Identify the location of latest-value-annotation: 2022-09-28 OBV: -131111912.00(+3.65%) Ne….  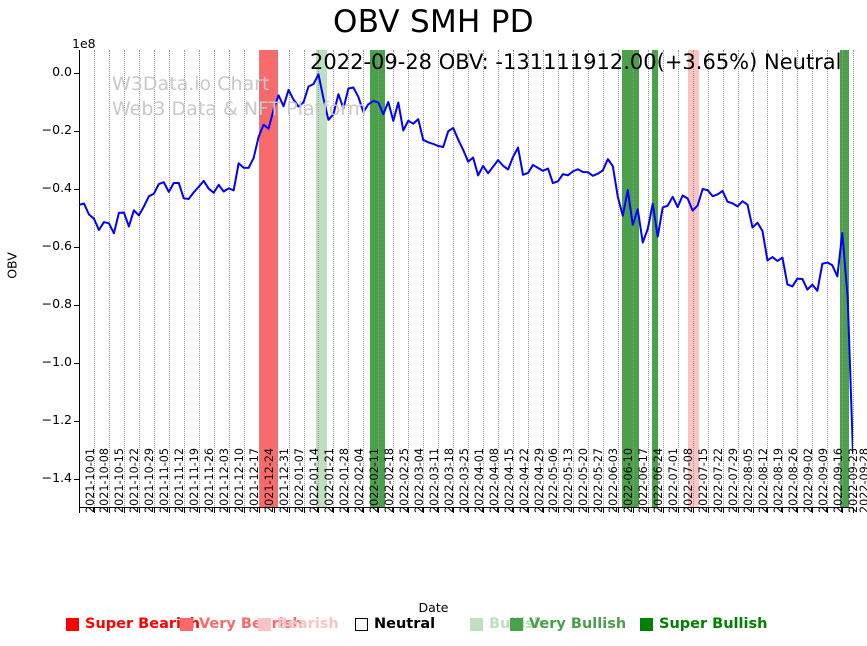
(576, 62).